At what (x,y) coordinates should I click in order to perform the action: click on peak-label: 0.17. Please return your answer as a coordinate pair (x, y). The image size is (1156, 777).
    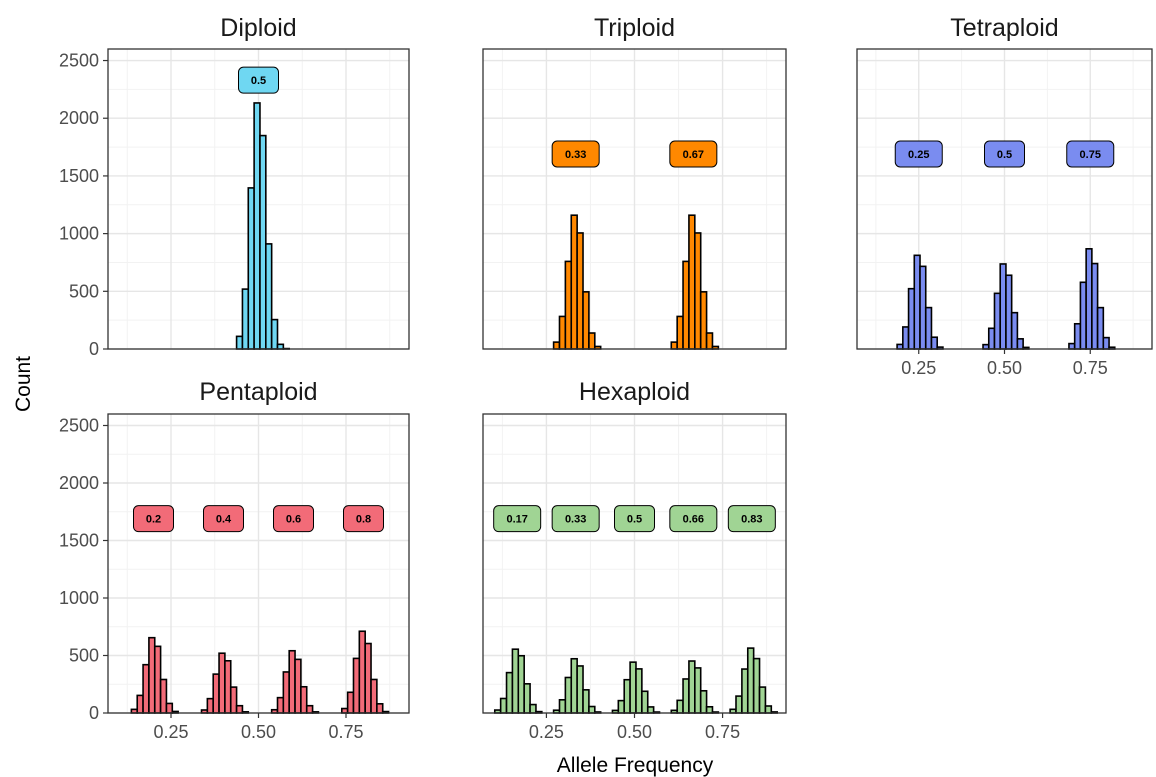
    Looking at the image, I should click on (516, 520).